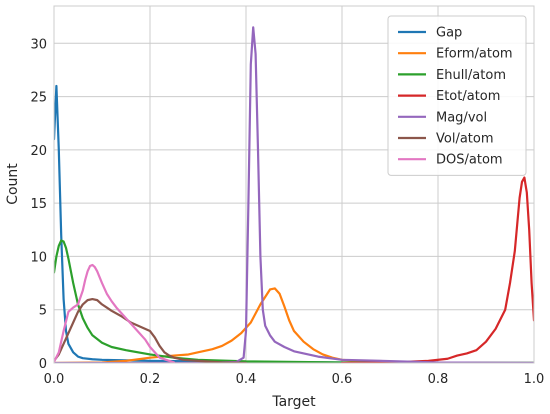  What do you see at coordinates (294, 379) in the screenshot?
I see `x-tick-labels: 0.0 0.2 0.4 0.6 0.8 1.0` at bounding box center [294, 379].